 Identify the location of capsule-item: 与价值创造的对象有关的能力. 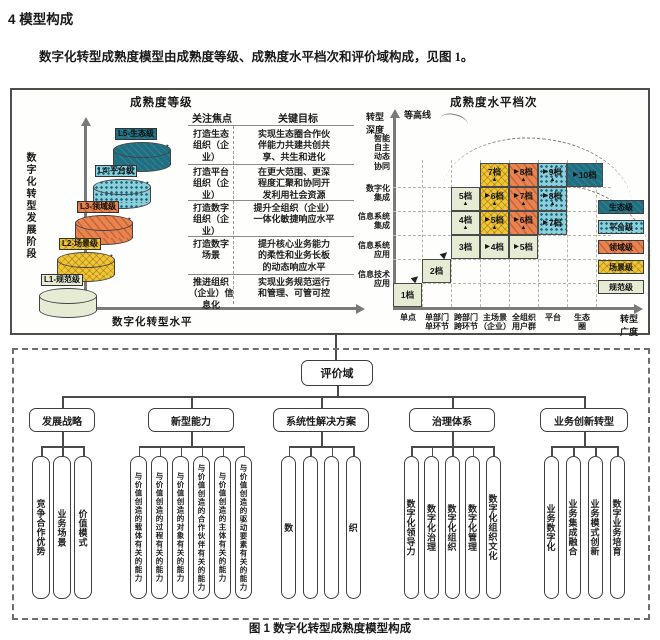
(180, 527).